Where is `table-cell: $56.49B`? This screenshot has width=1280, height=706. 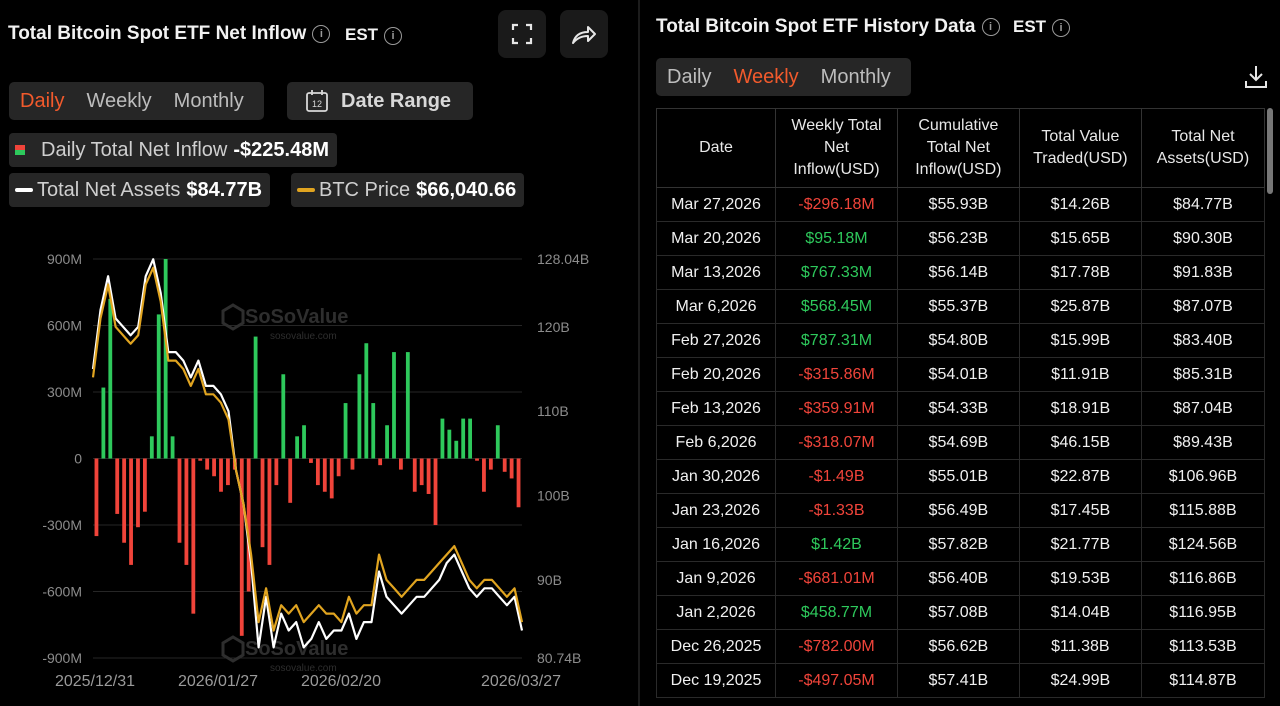
table-cell: $56.49B is located at coordinates (958, 510).